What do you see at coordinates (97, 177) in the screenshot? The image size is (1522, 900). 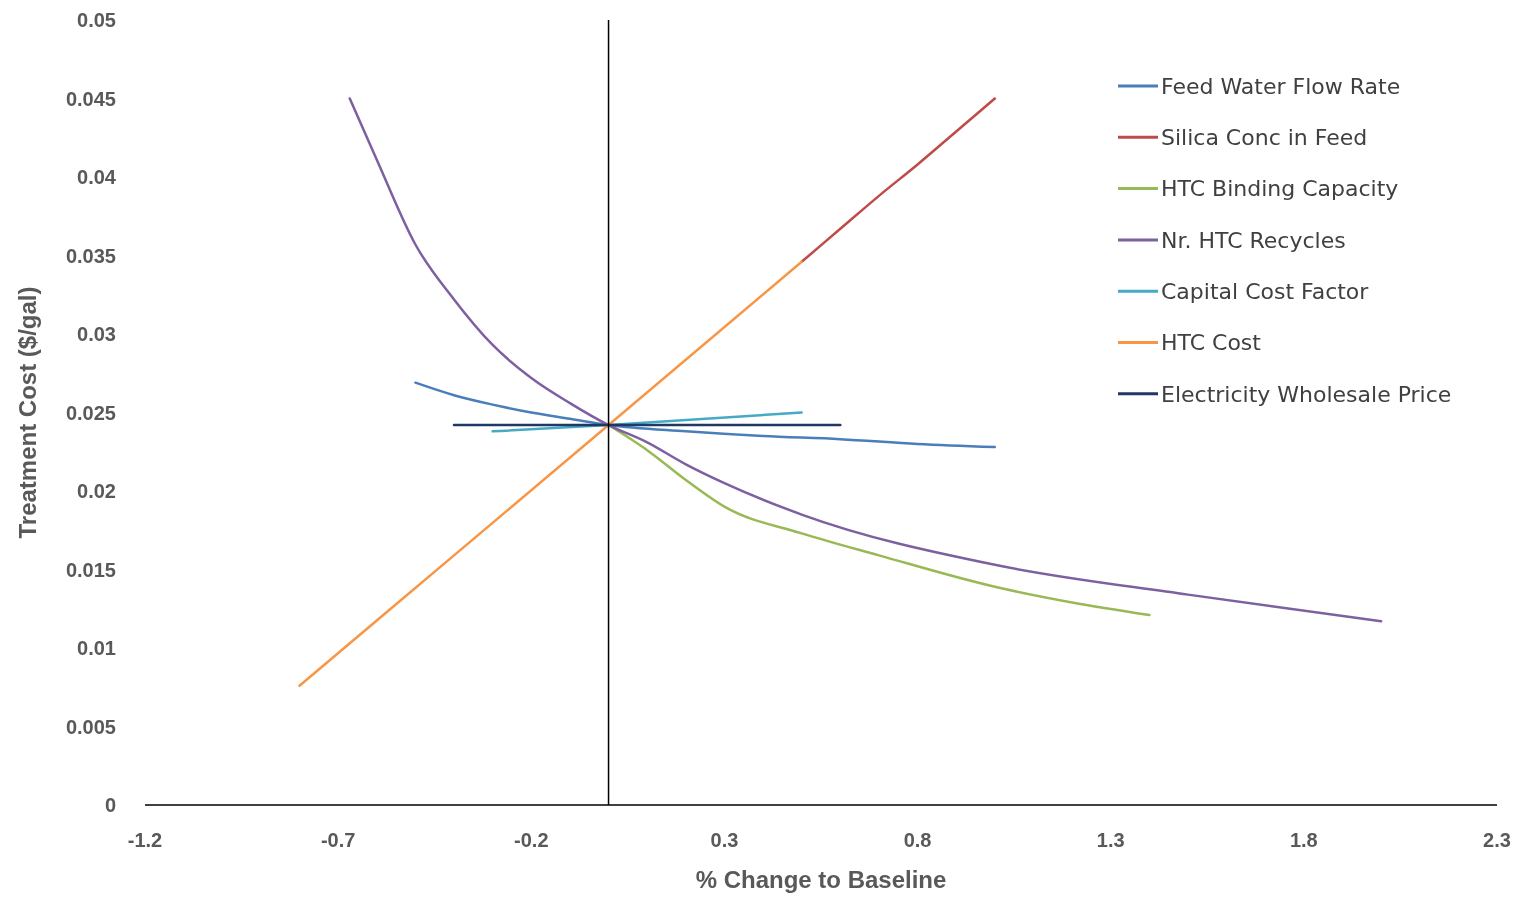 I see `y-tick-label: 0.04` at bounding box center [97, 177].